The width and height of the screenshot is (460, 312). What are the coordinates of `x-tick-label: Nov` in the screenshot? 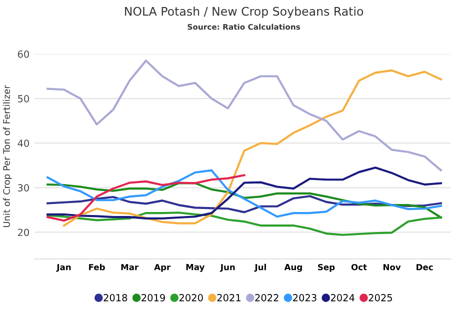 It's located at (392, 267).